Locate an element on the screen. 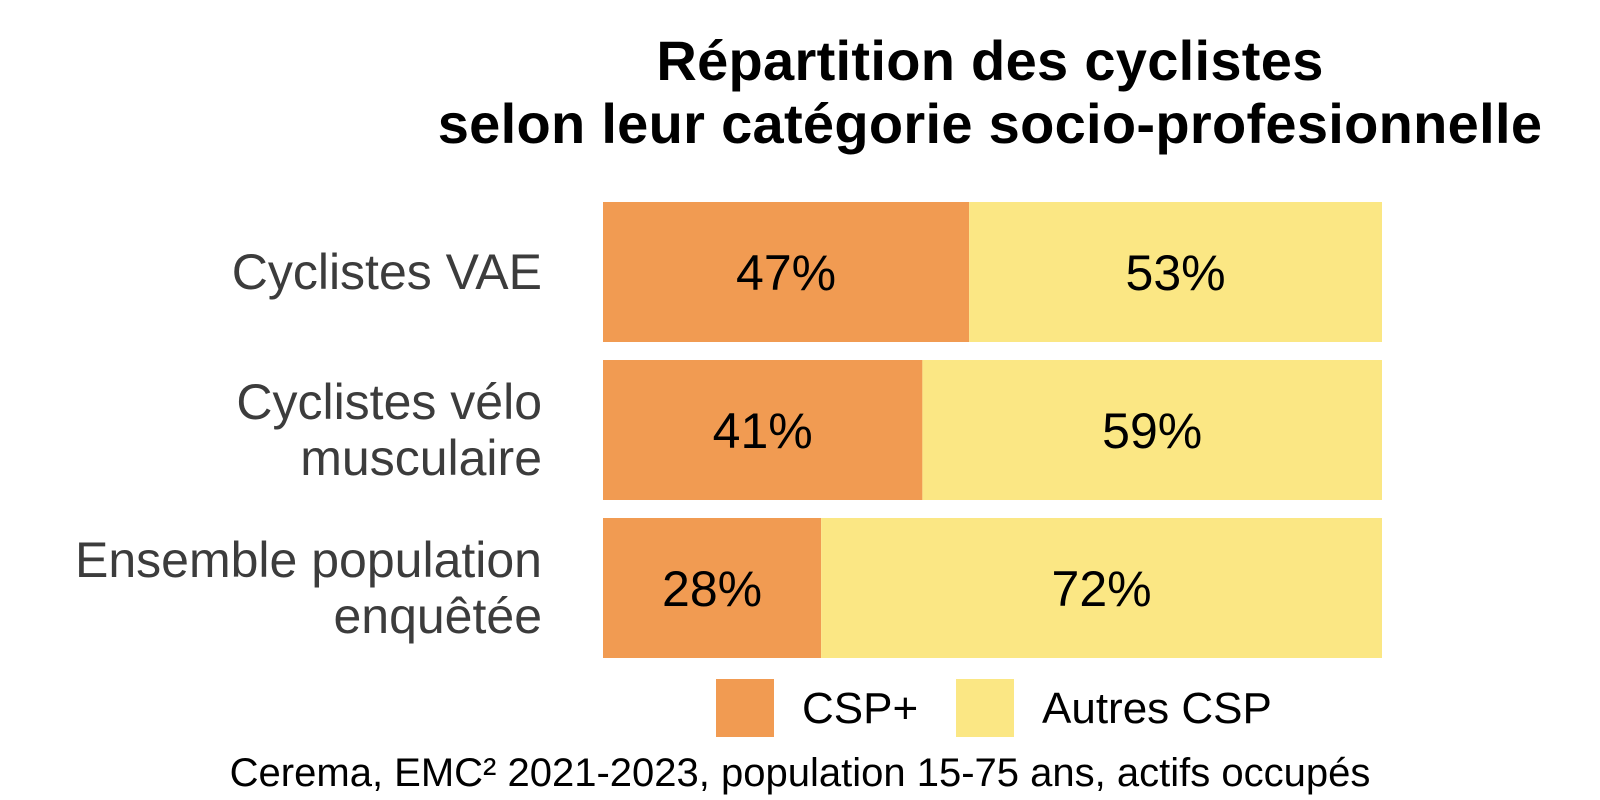 The image size is (1600, 800). legend-swatch-autres-csp is located at coordinates (985, 708).